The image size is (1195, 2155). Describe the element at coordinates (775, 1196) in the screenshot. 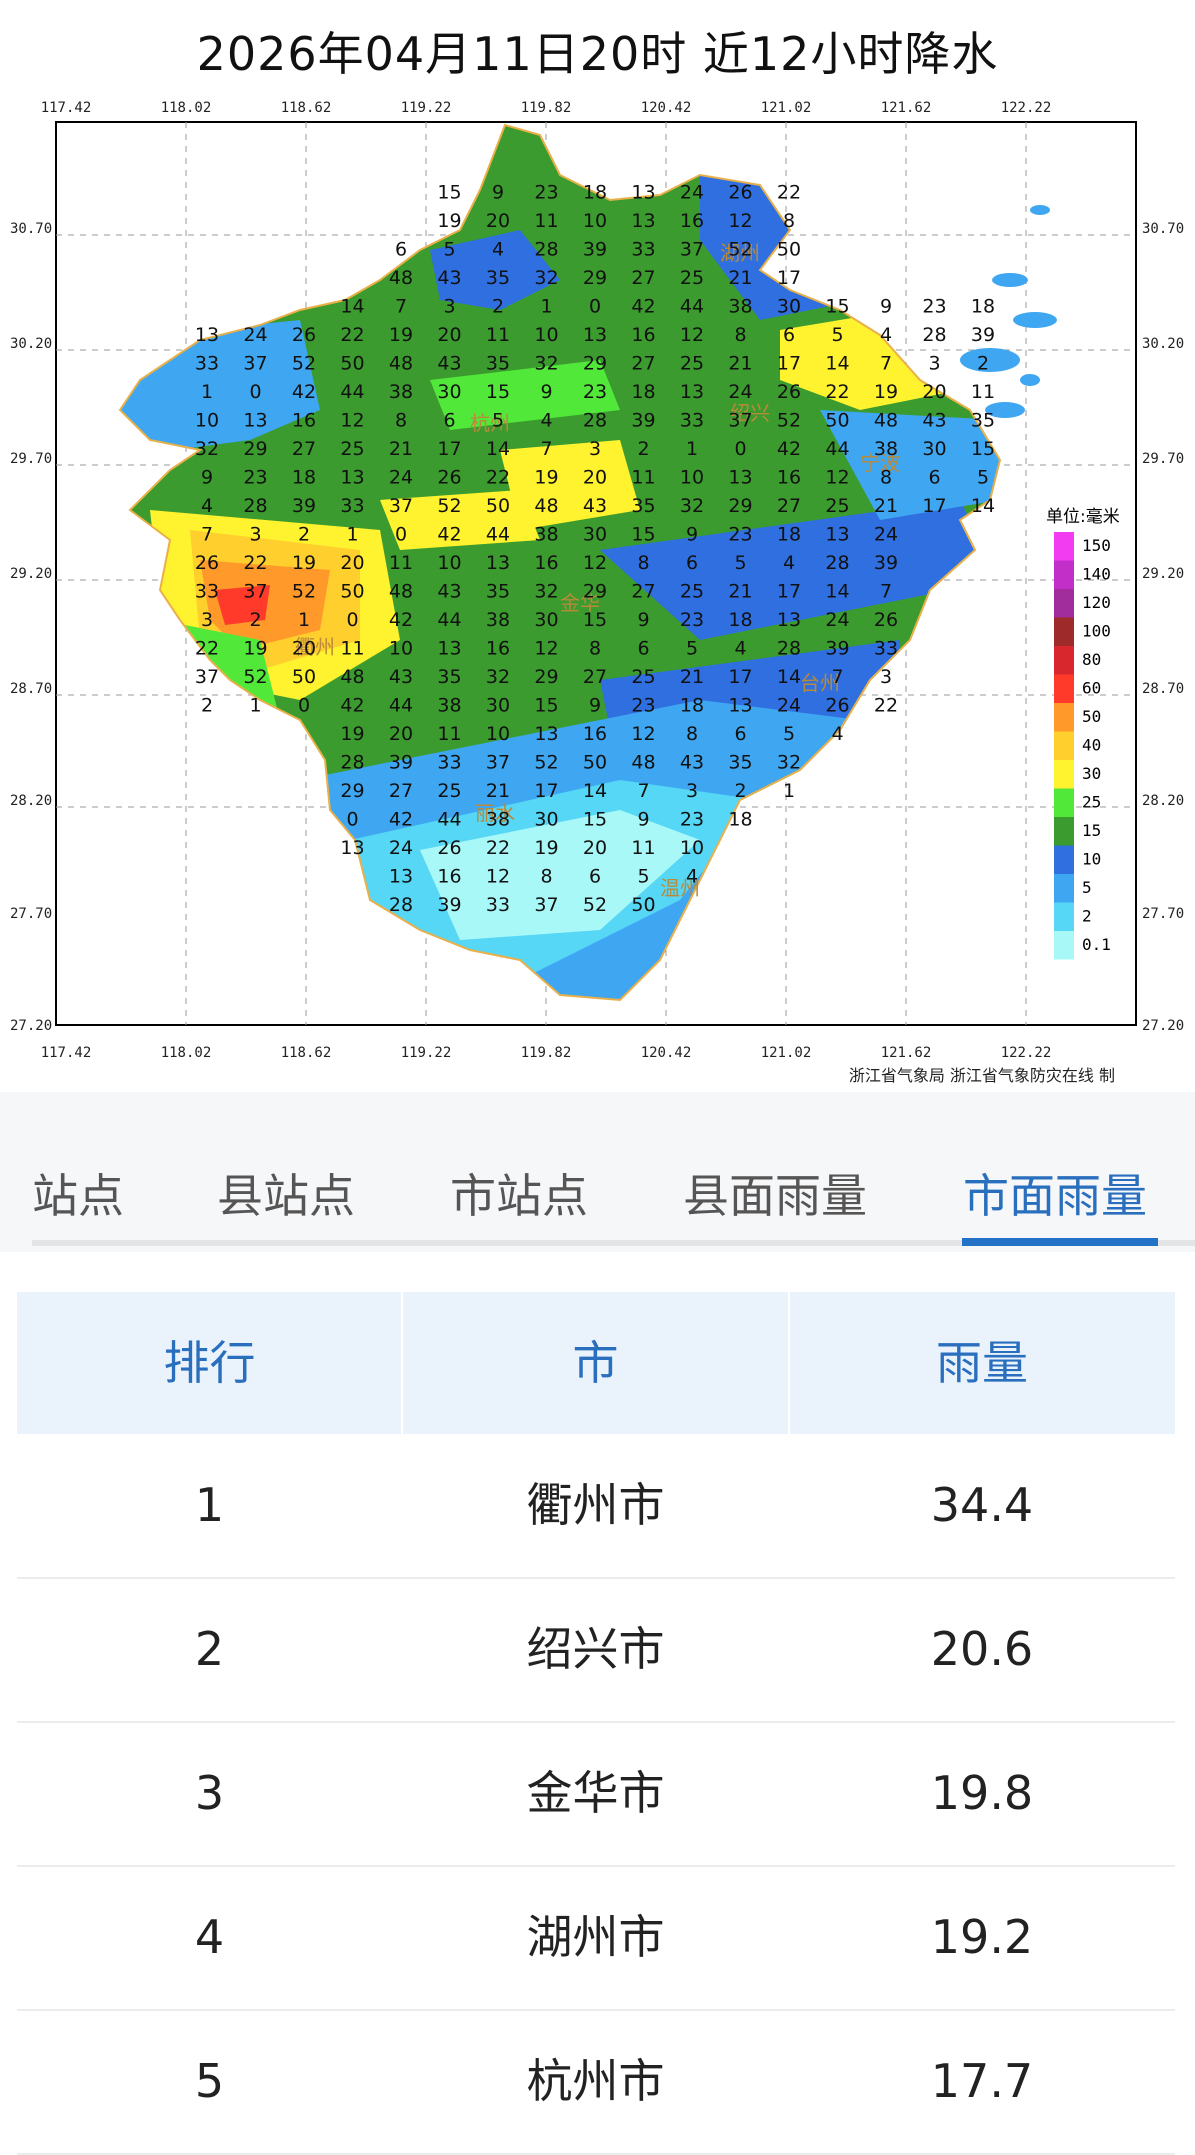

I see `tab-county-area-rainfall: 县面雨量` at that location.